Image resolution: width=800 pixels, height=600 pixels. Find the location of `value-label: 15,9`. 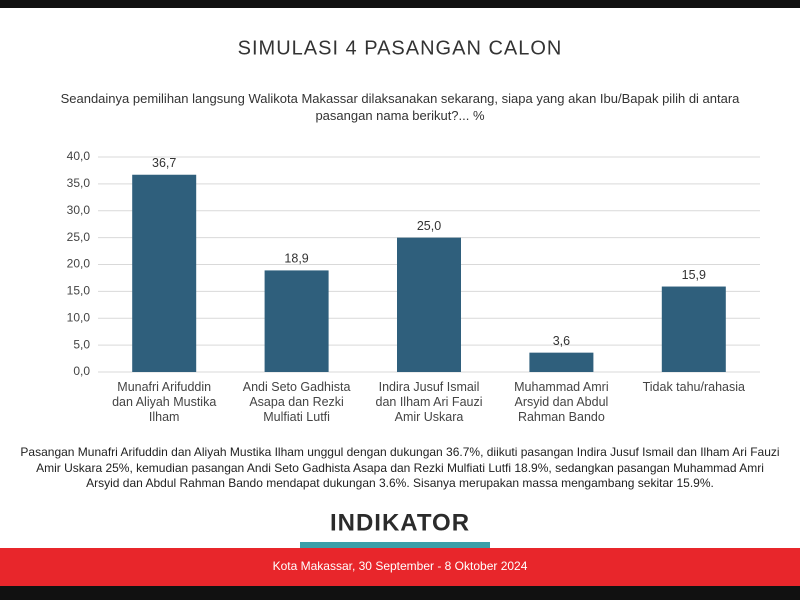

value-label: 15,9 is located at coordinates (694, 275).